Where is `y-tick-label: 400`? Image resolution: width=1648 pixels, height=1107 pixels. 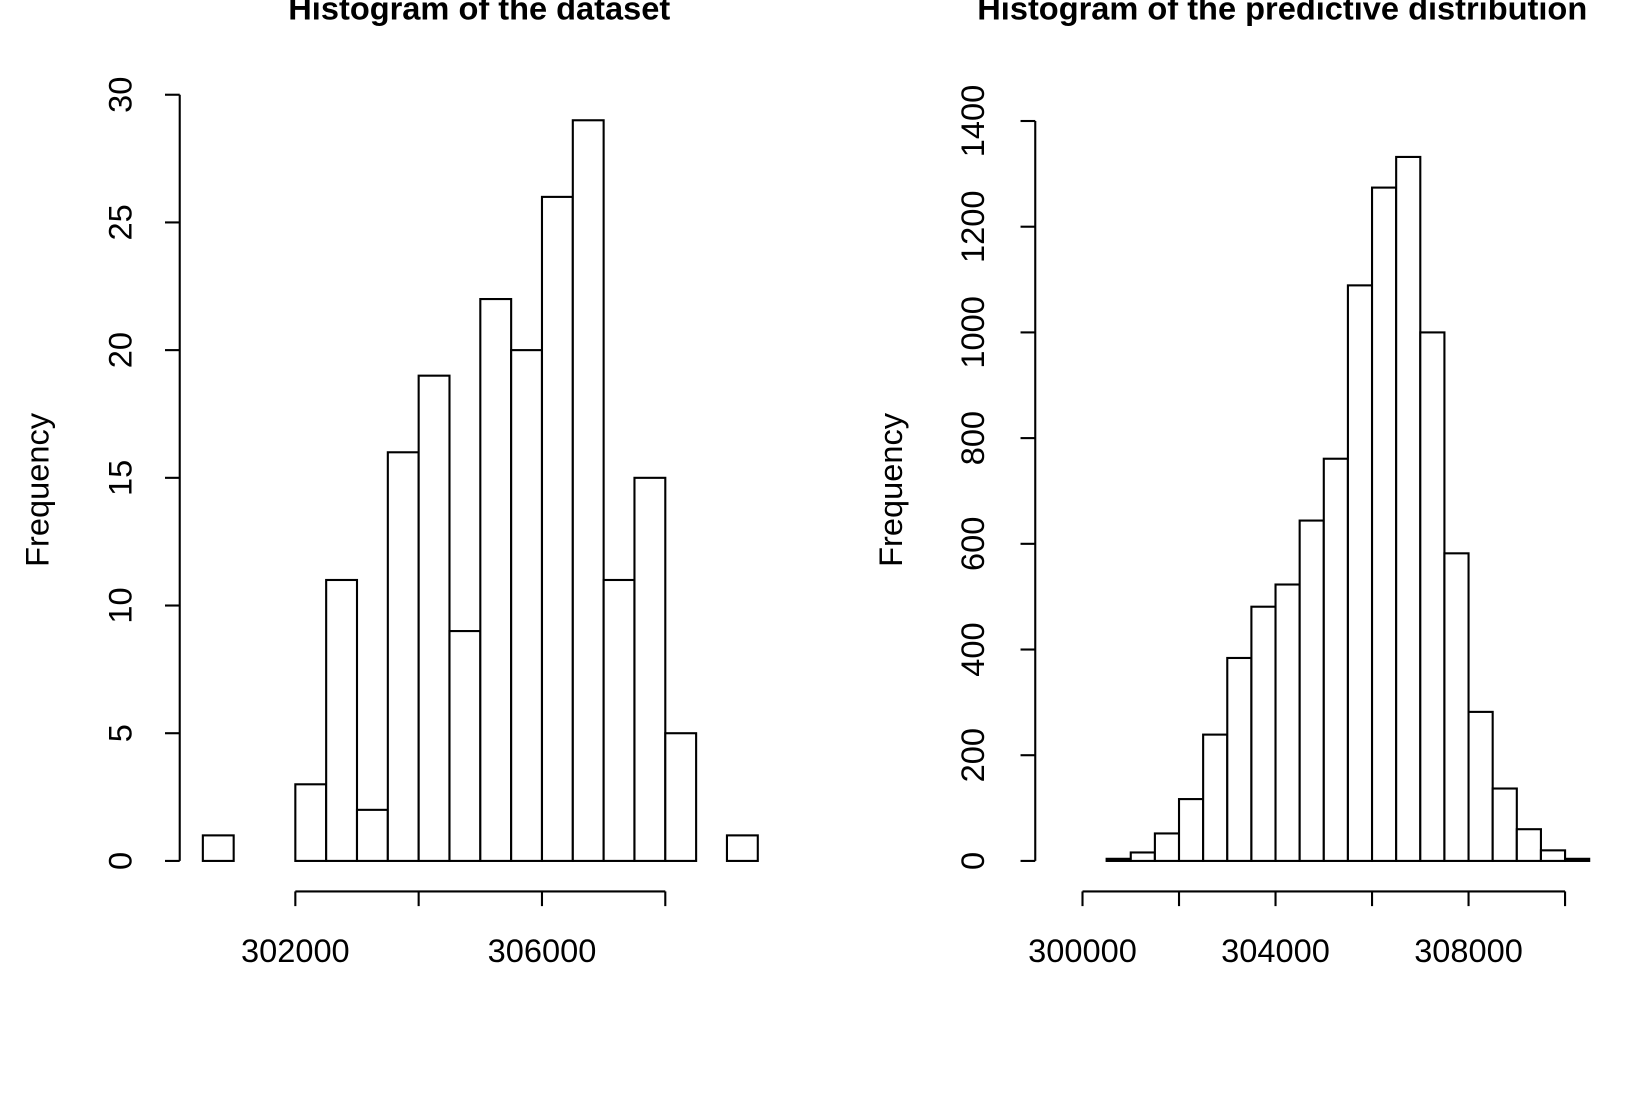
y-tick-label: 400 is located at coordinates (973, 649).